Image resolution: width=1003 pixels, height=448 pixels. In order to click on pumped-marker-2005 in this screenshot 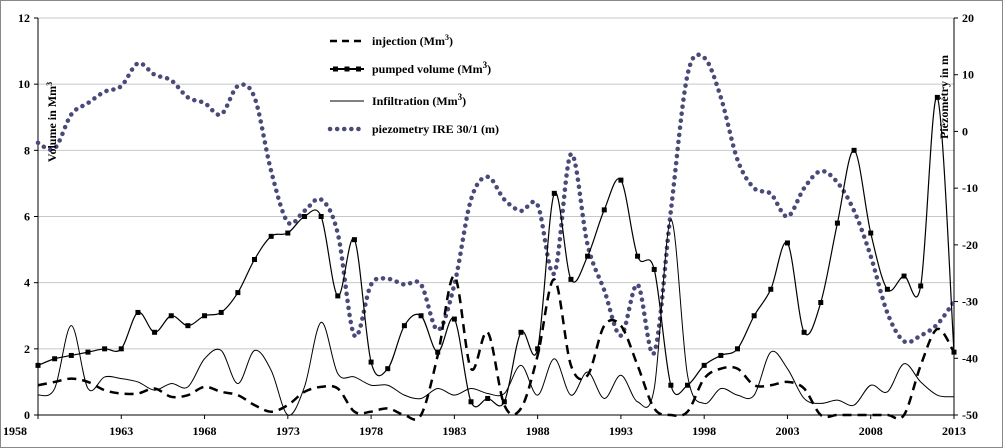, I will do `click(821, 303)`.